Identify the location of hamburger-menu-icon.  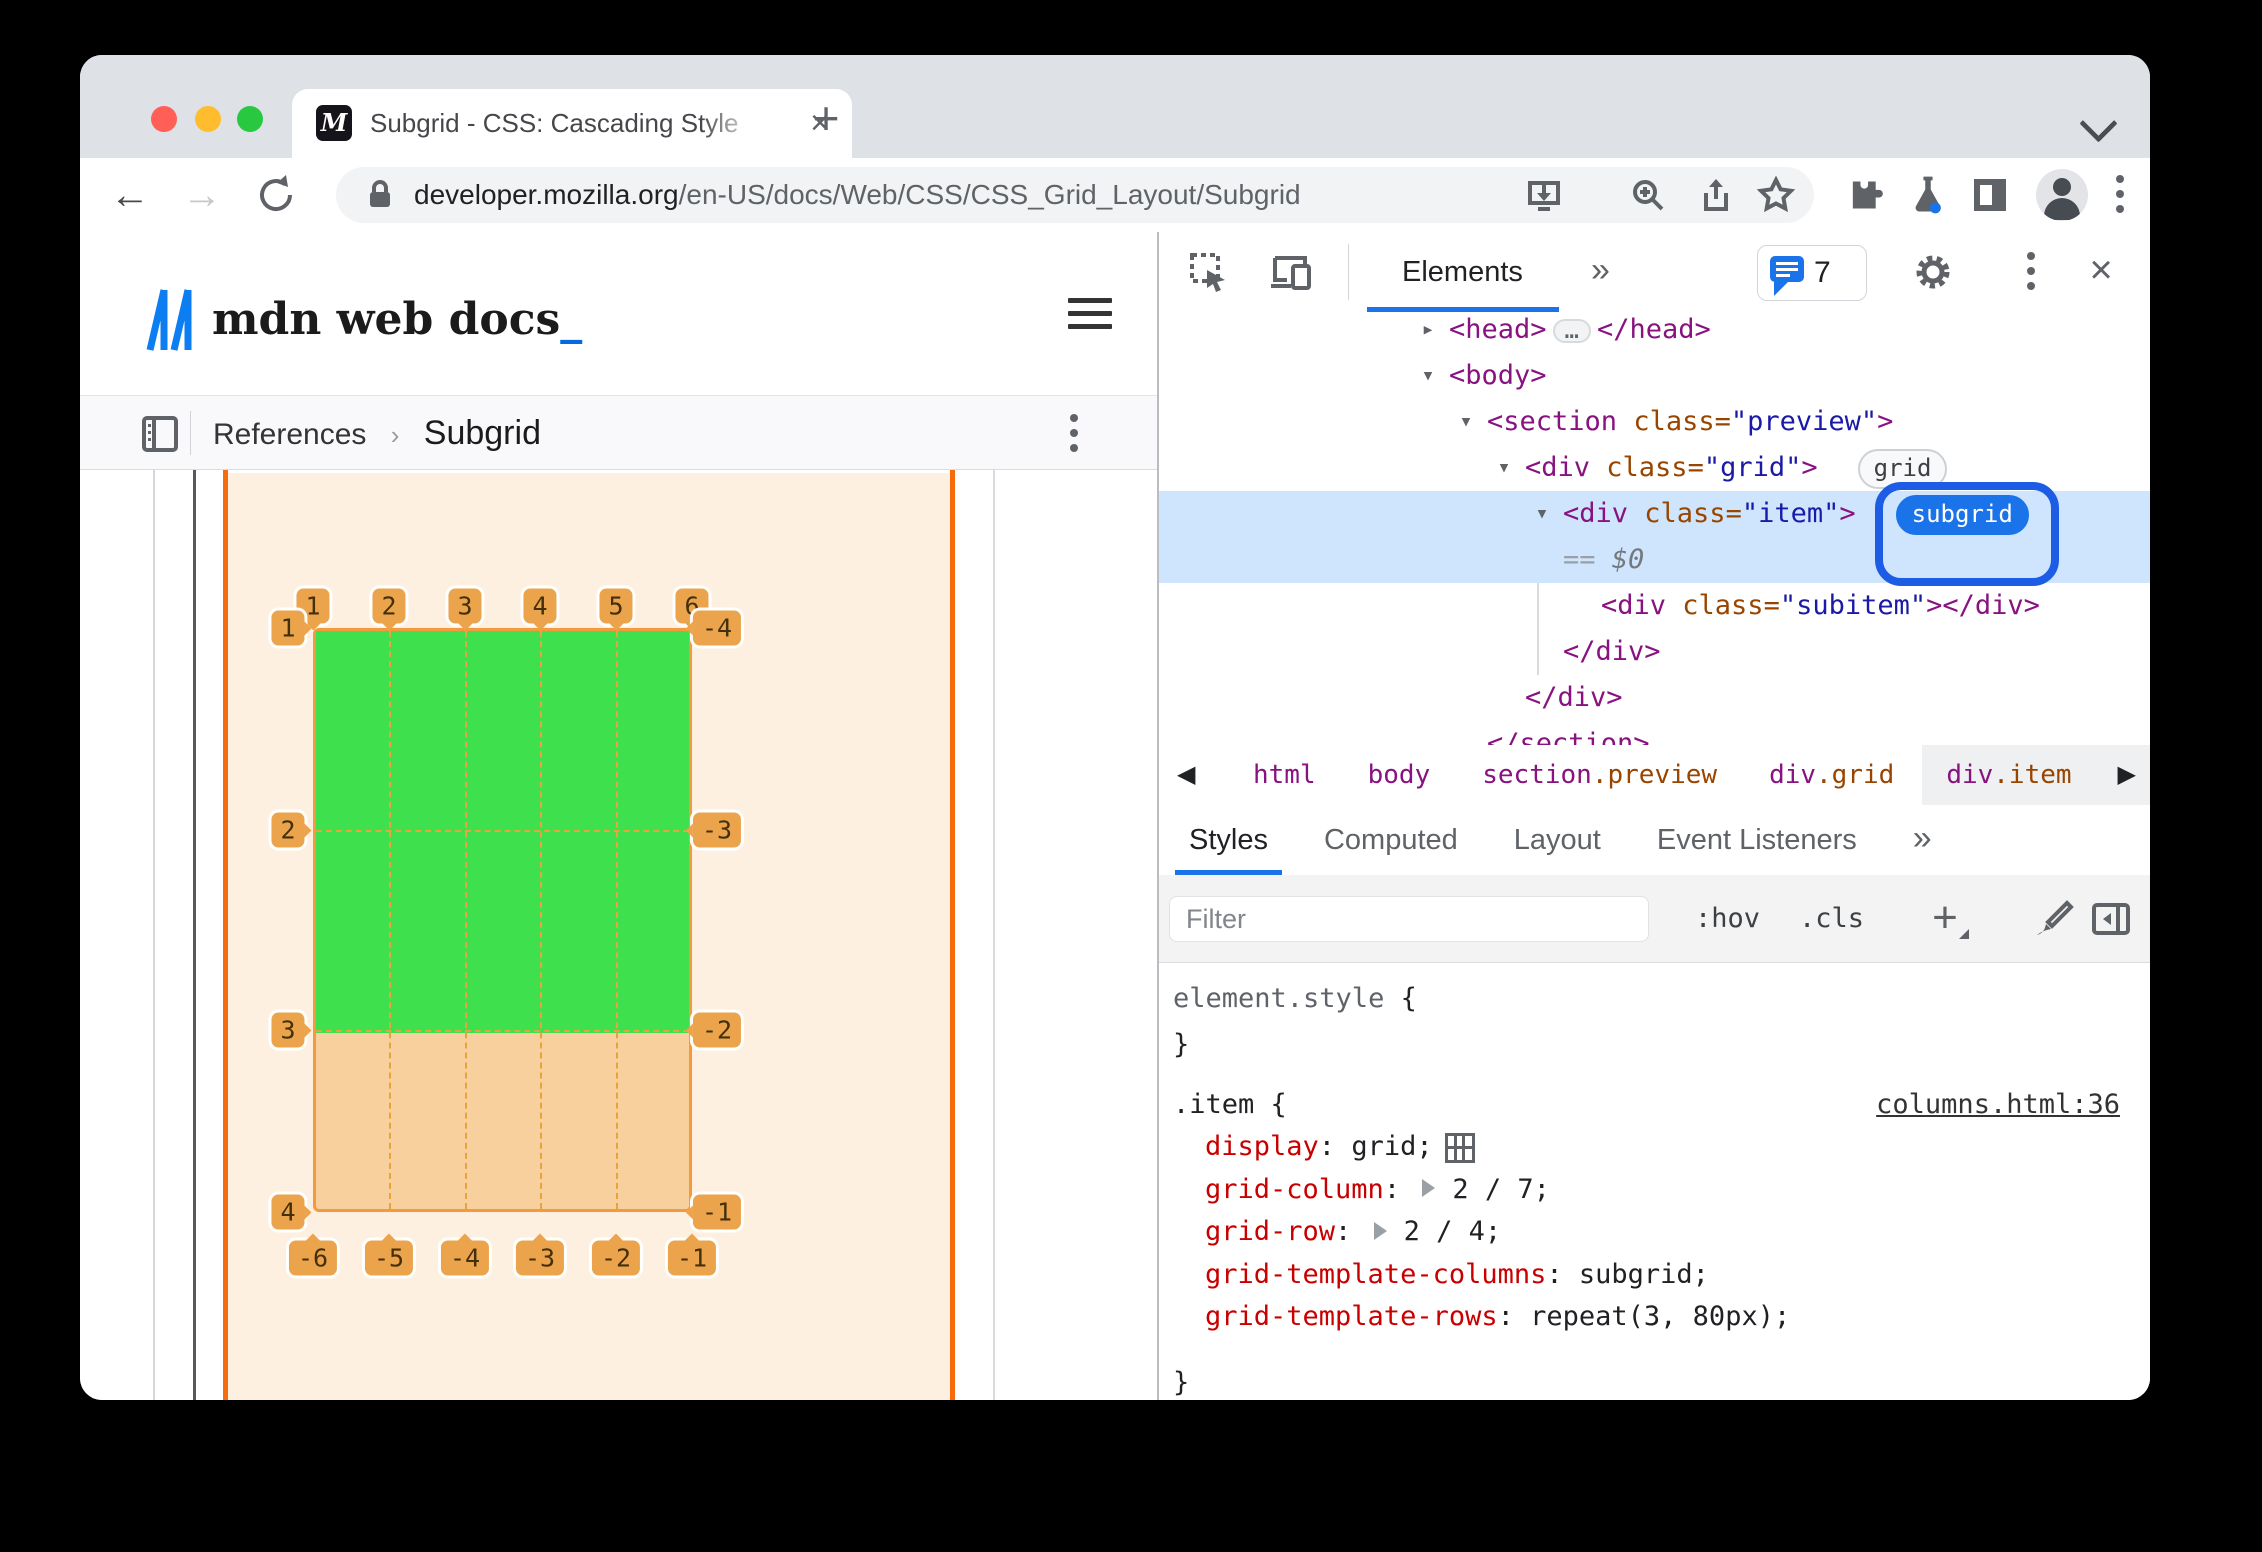
(1090, 314).